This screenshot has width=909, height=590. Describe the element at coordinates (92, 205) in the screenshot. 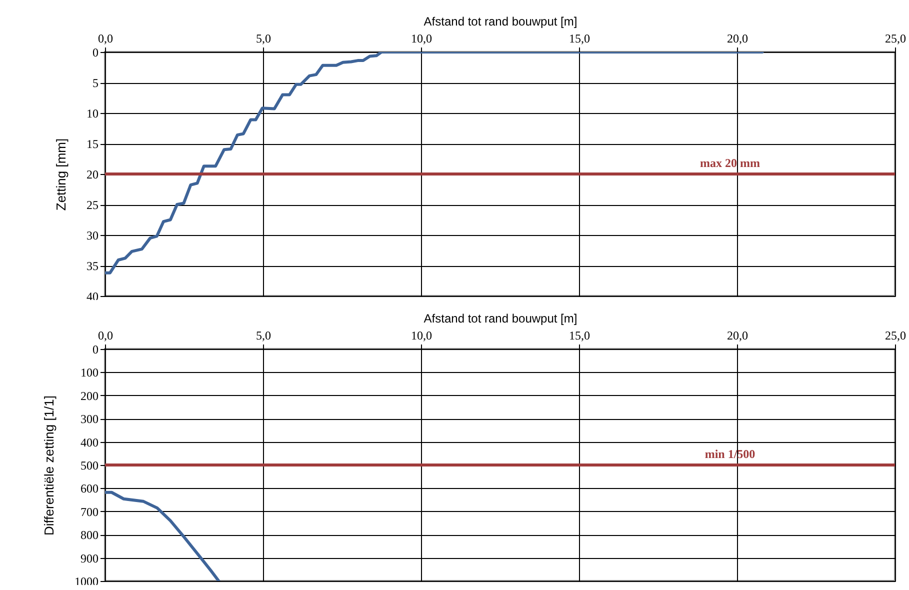

I see `y-tick-label: 25` at that location.